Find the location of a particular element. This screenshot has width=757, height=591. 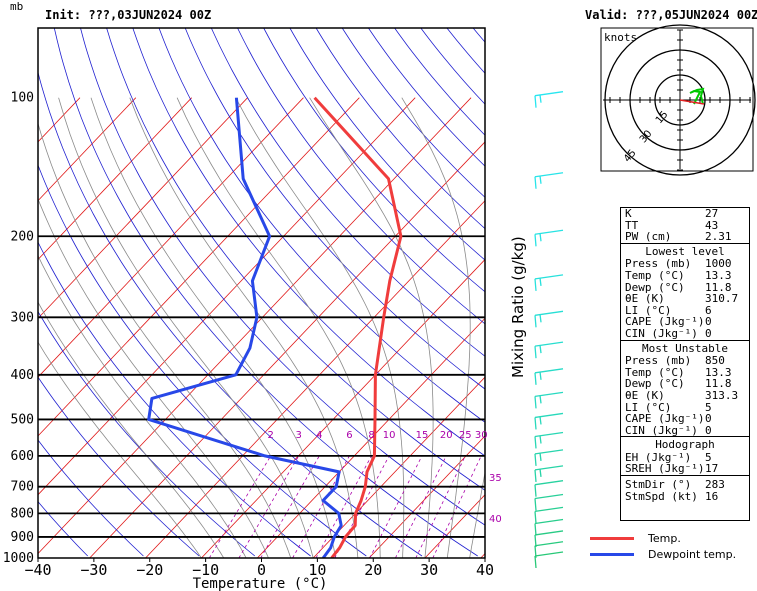

index-value: 850 is located at coordinates (715, 361).